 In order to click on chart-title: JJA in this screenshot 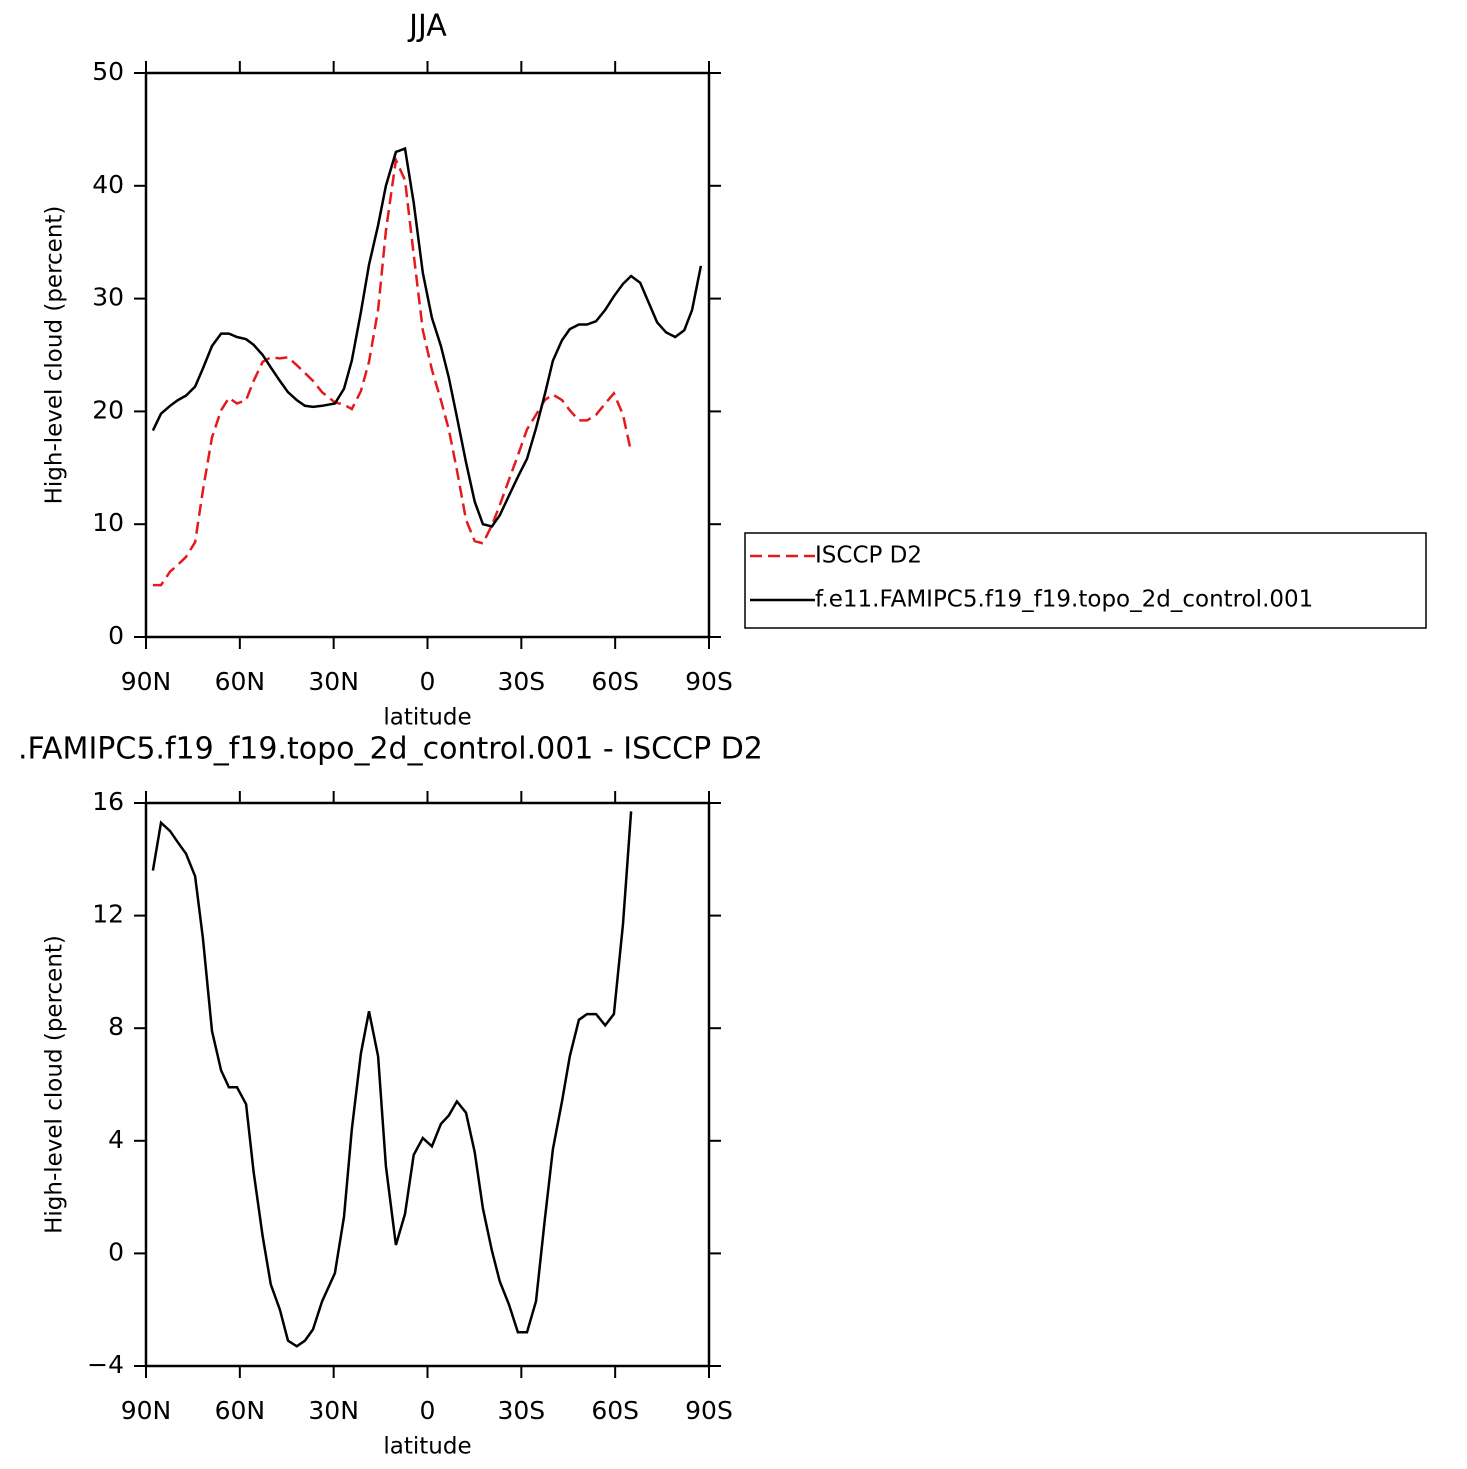, I will do `click(427, 26)`.